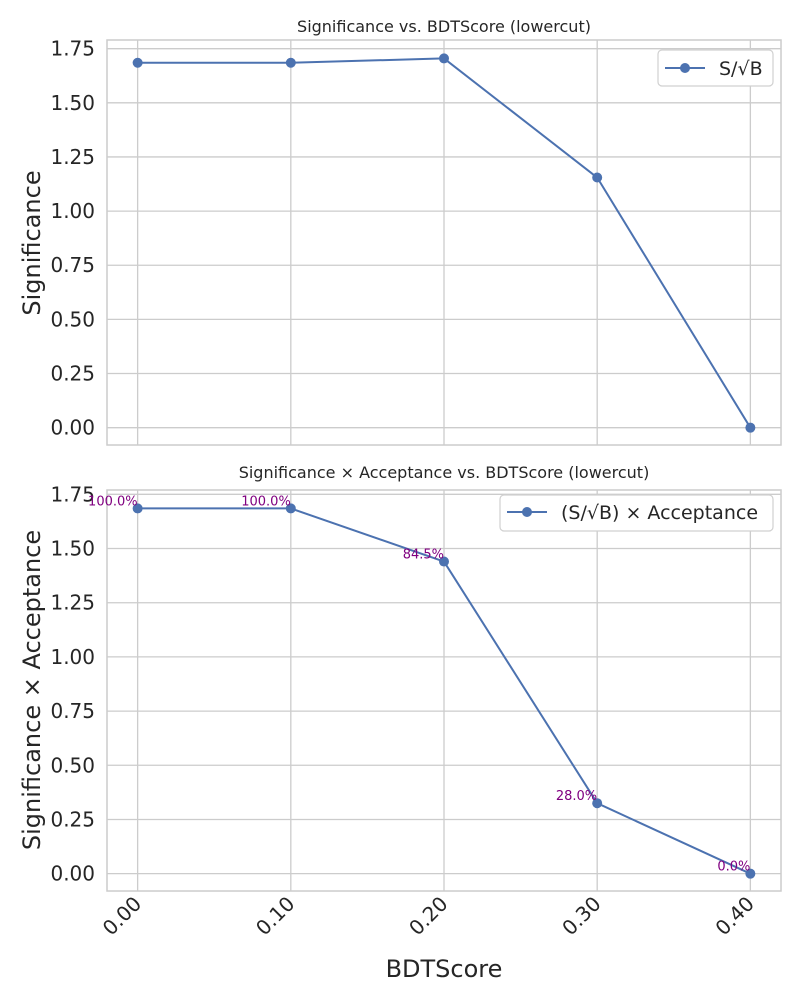 The width and height of the screenshot is (800, 1000). What do you see at coordinates (741, 69) in the screenshot?
I see `top-legend-label: S/√B` at bounding box center [741, 69].